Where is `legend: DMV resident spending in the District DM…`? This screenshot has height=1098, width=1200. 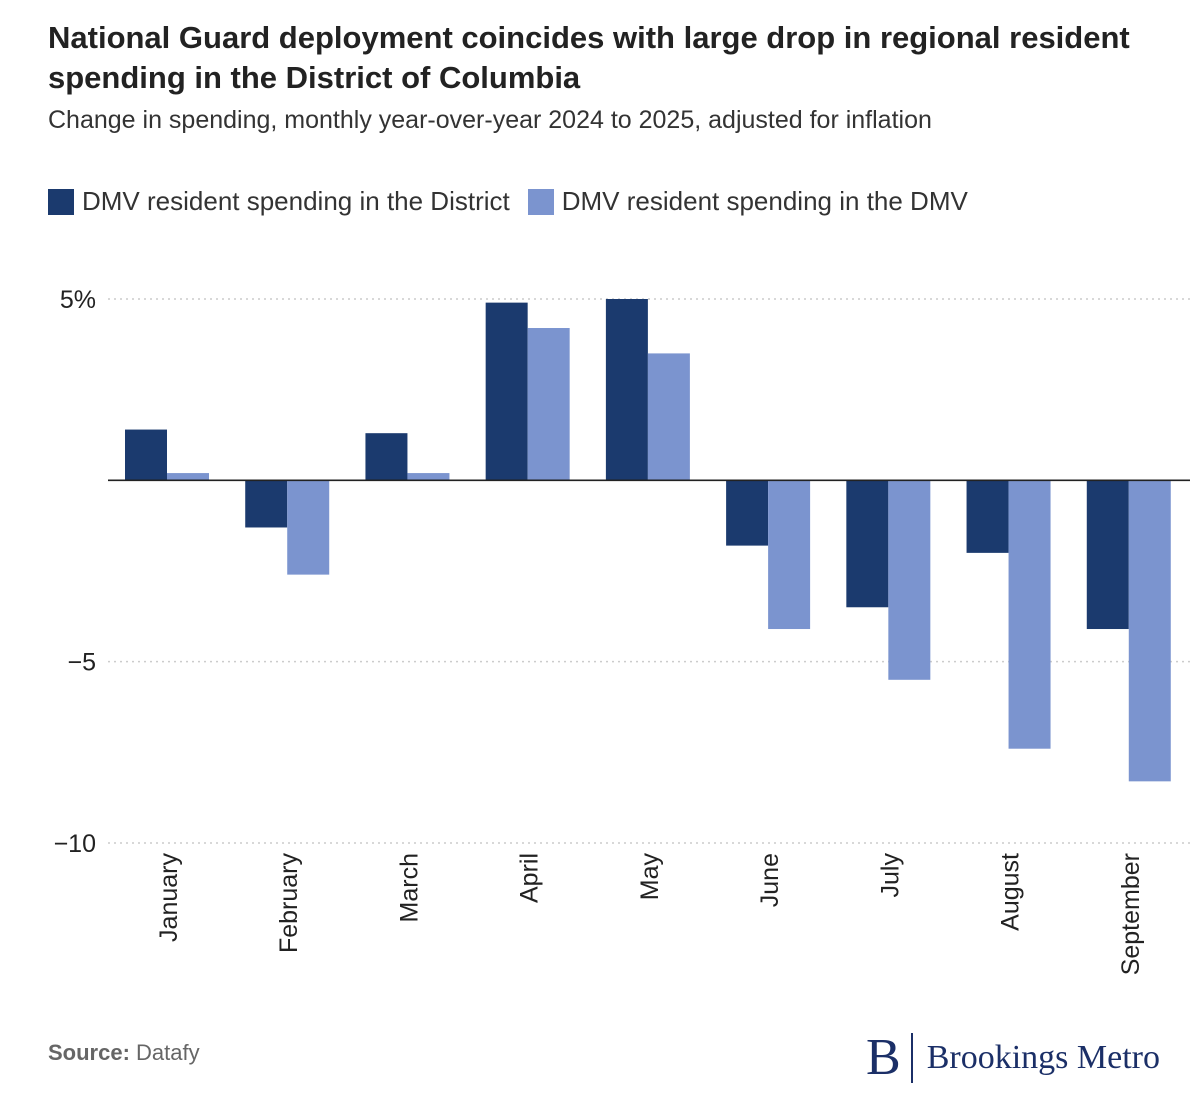
legend: DMV resident spending in the District DM… is located at coordinates (517, 201).